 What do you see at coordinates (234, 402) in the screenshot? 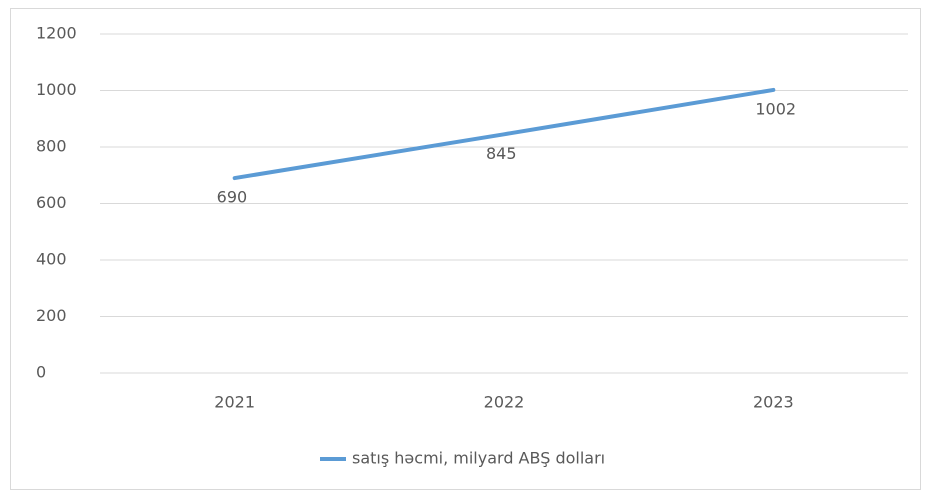
I see `x-tick-label: 2021` at bounding box center [234, 402].